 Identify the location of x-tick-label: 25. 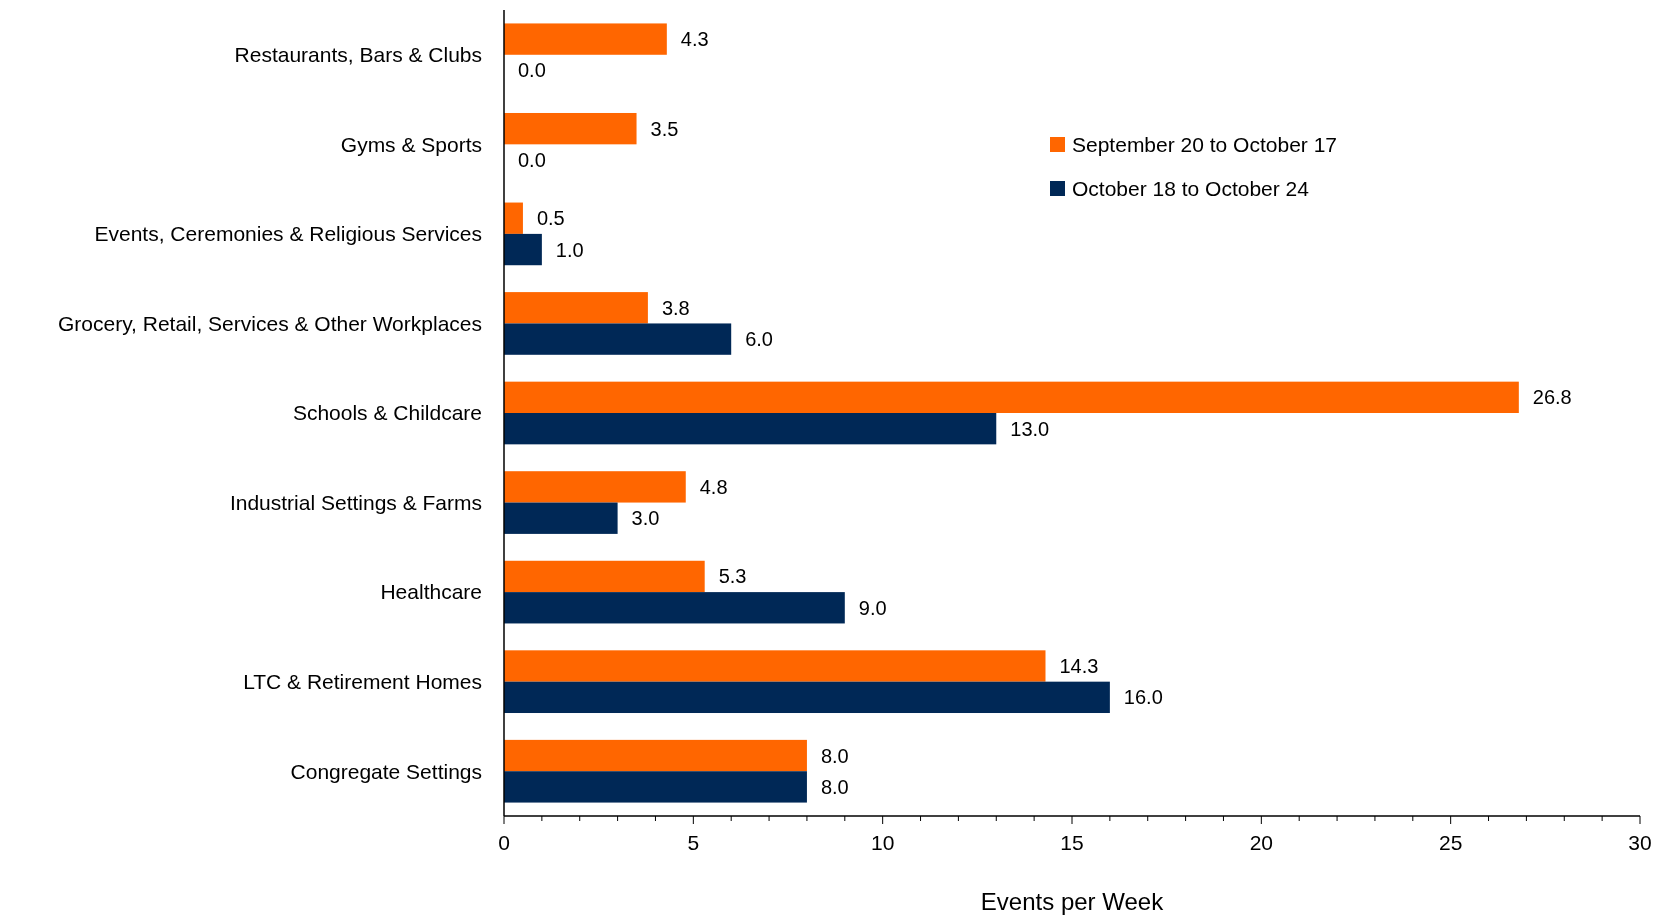
(1450, 842).